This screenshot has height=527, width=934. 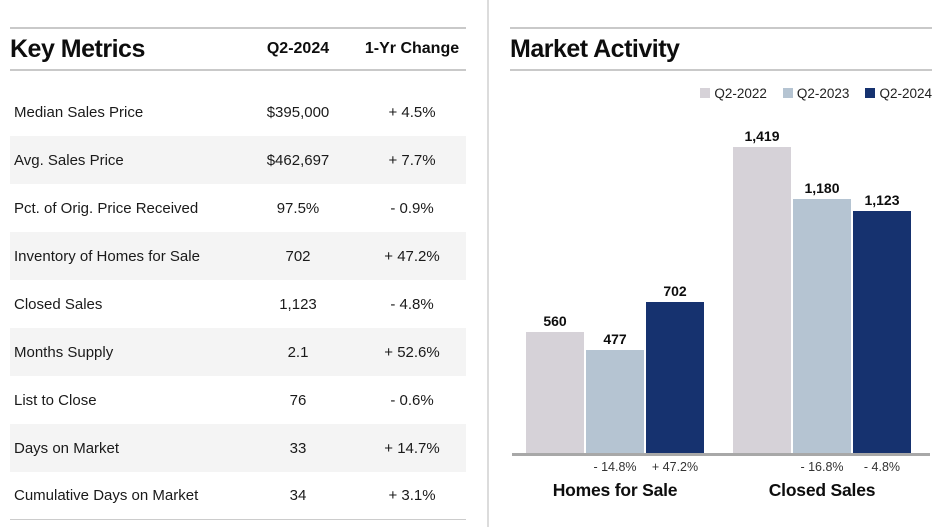 I want to click on table-row: Avg. Sales Price $462,697 + 7.7%, so click(x=238, y=160).